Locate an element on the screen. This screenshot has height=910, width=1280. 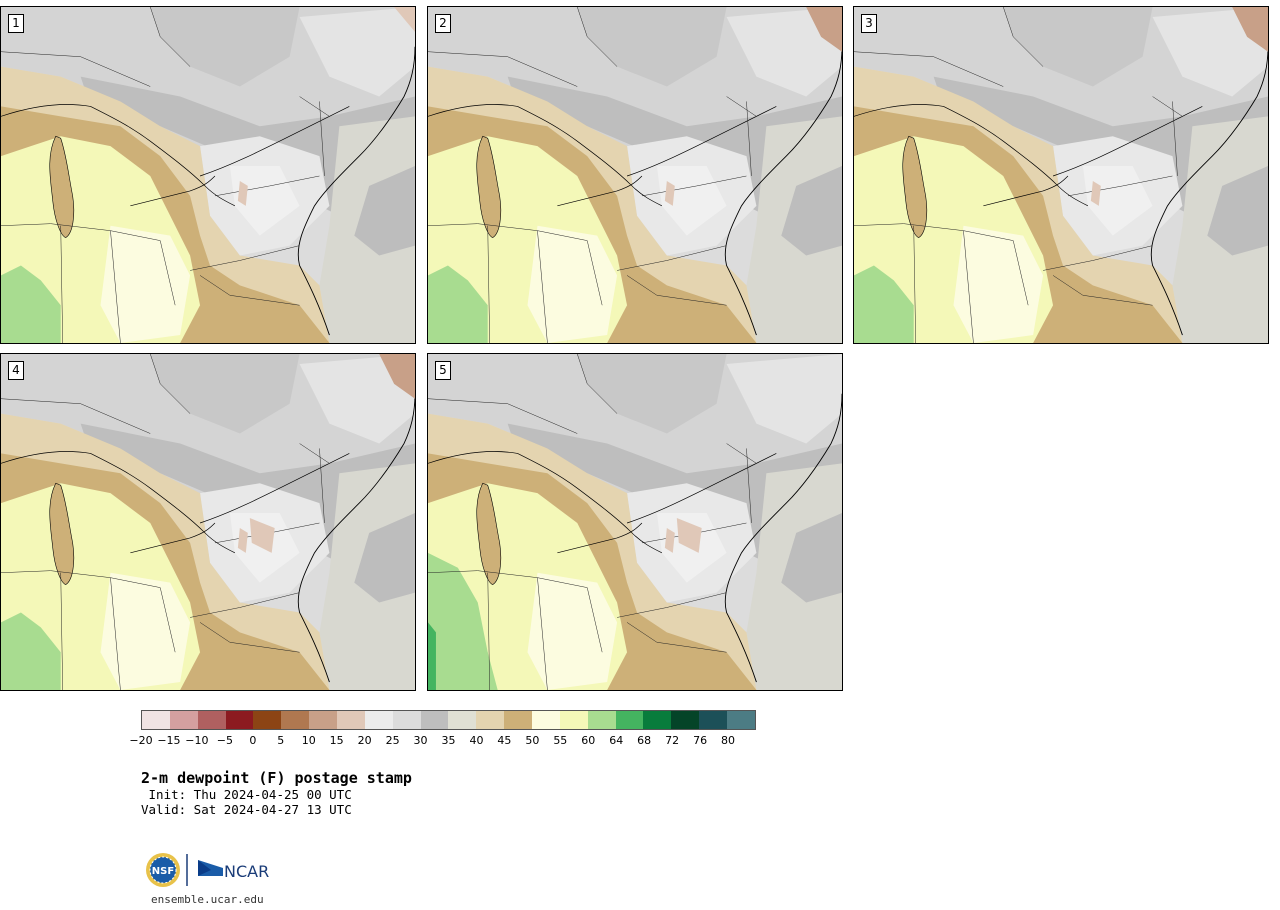
colorbar-tick-label: 40 is located at coordinates (476, 740).